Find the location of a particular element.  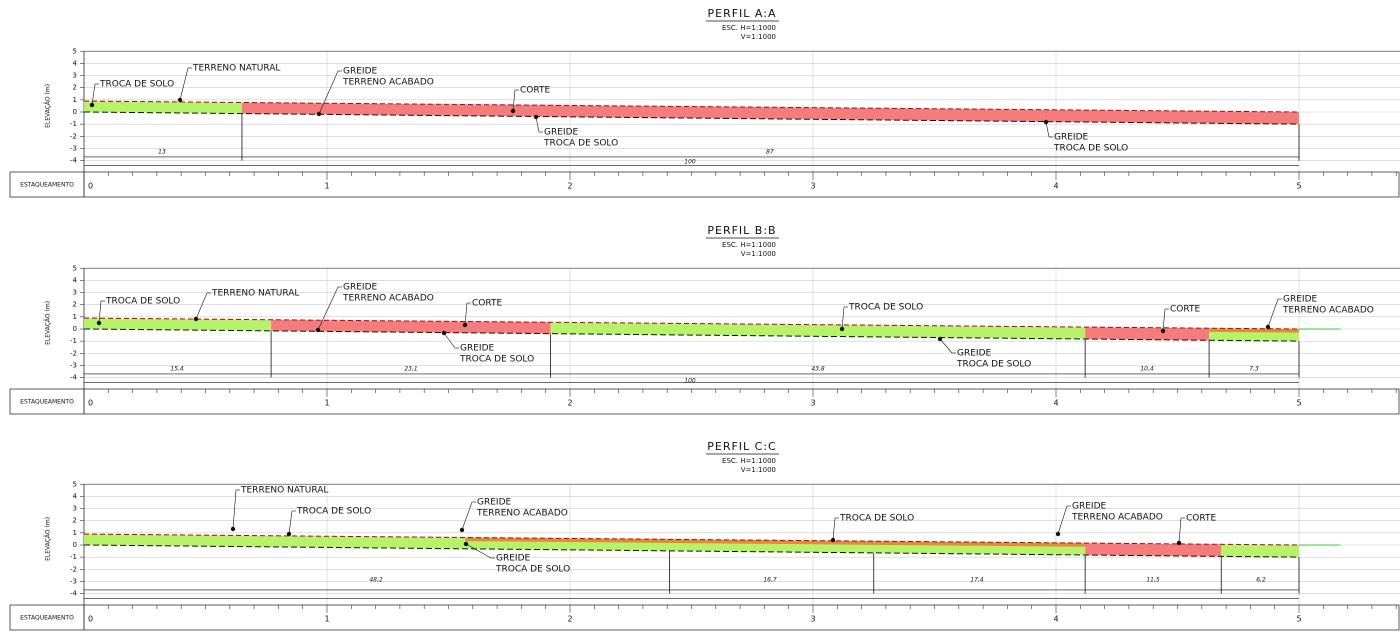

scale-v: V=1:1000 is located at coordinates (758, 37).